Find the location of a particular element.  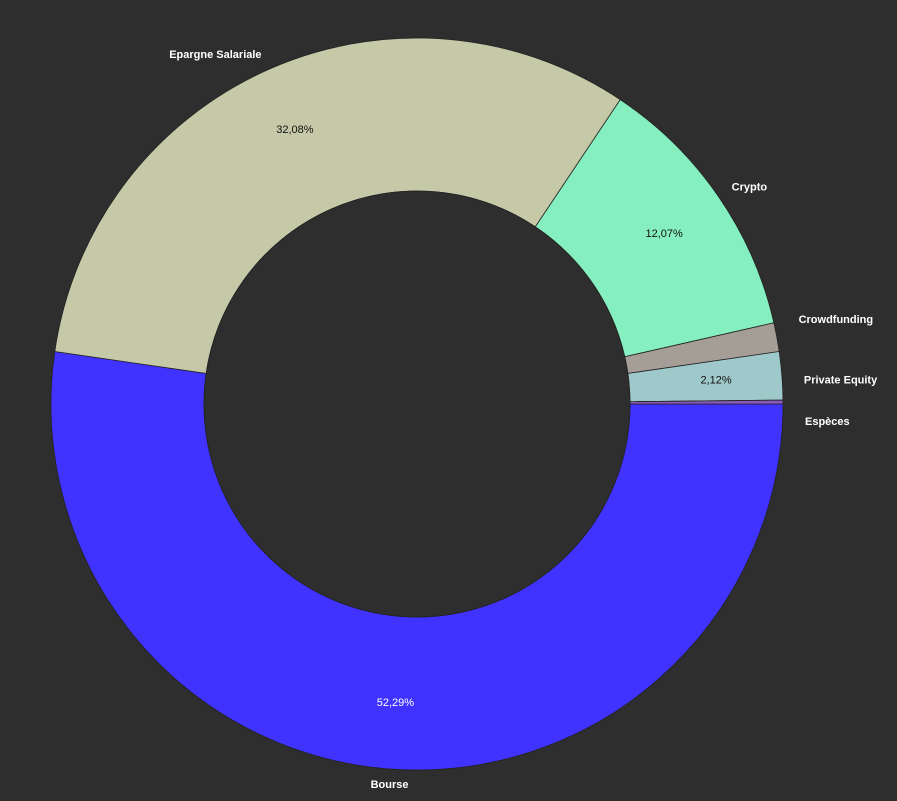

percent-label: 2,12% is located at coordinates (716, 381).